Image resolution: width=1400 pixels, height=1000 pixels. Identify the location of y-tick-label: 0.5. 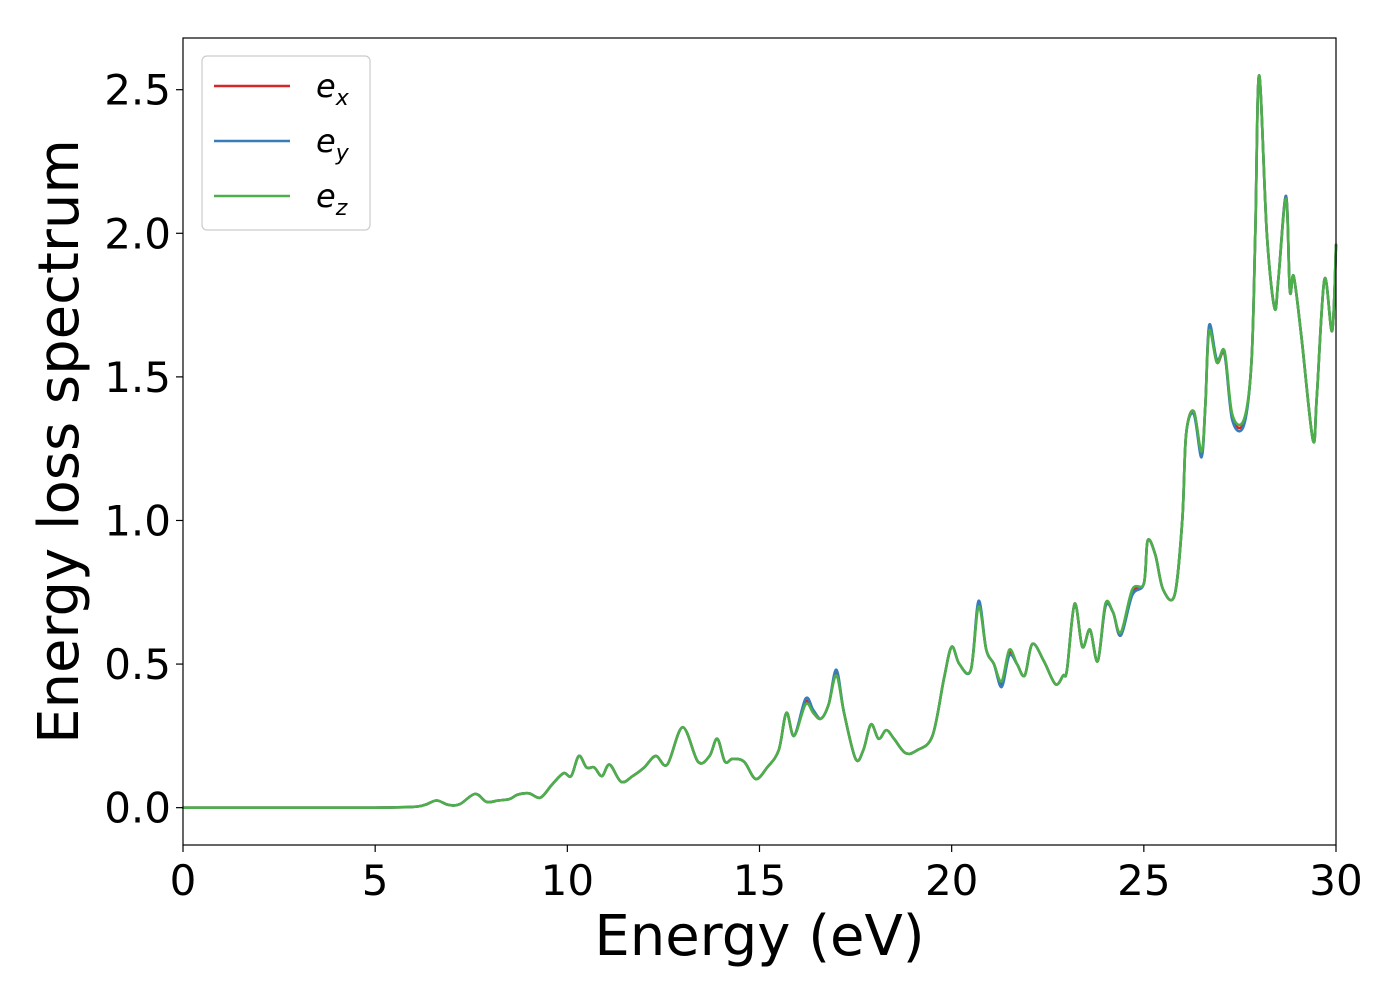
(137, 664).